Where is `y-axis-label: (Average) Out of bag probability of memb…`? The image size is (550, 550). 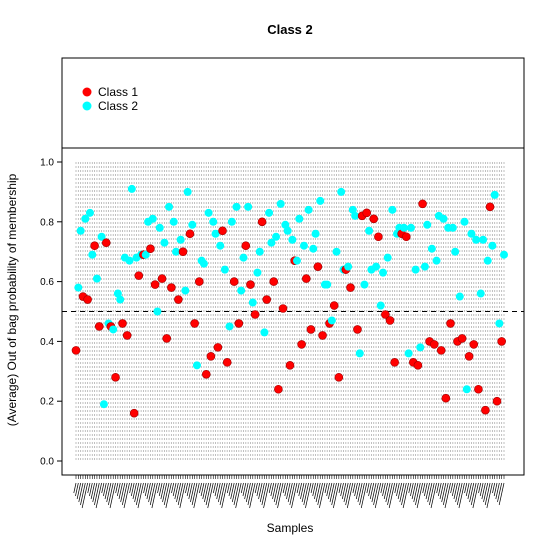
y-axis-label: (Average) Out of bag probability of memb… is located at coordinates (12, 299).